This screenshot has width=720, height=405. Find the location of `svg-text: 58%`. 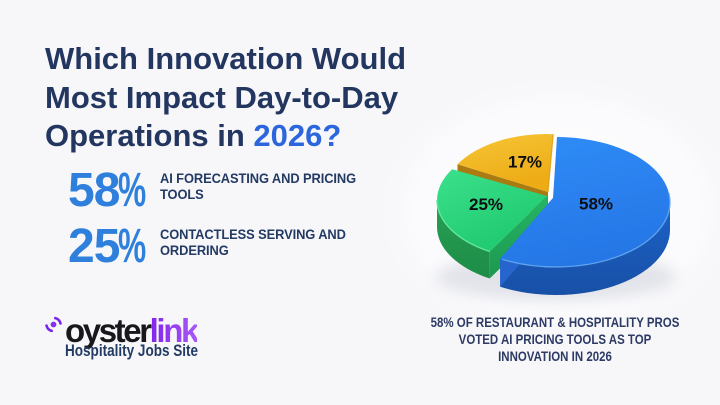

svg-text: 58% is located at coordinates (596, 204).